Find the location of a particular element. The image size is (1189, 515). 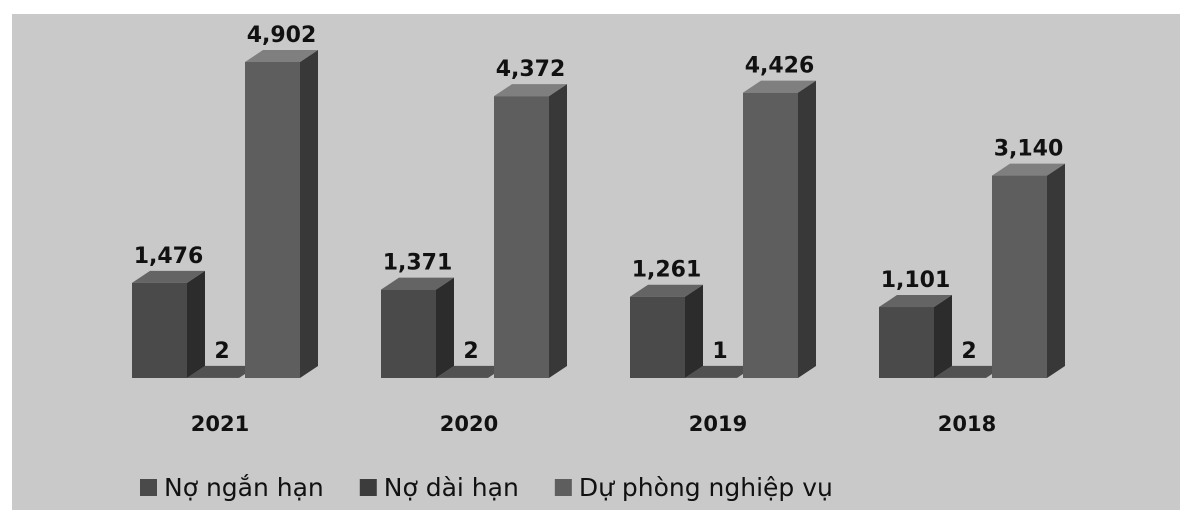

legend-label: Nợ dài hạn is located at coordinates (451, 487).